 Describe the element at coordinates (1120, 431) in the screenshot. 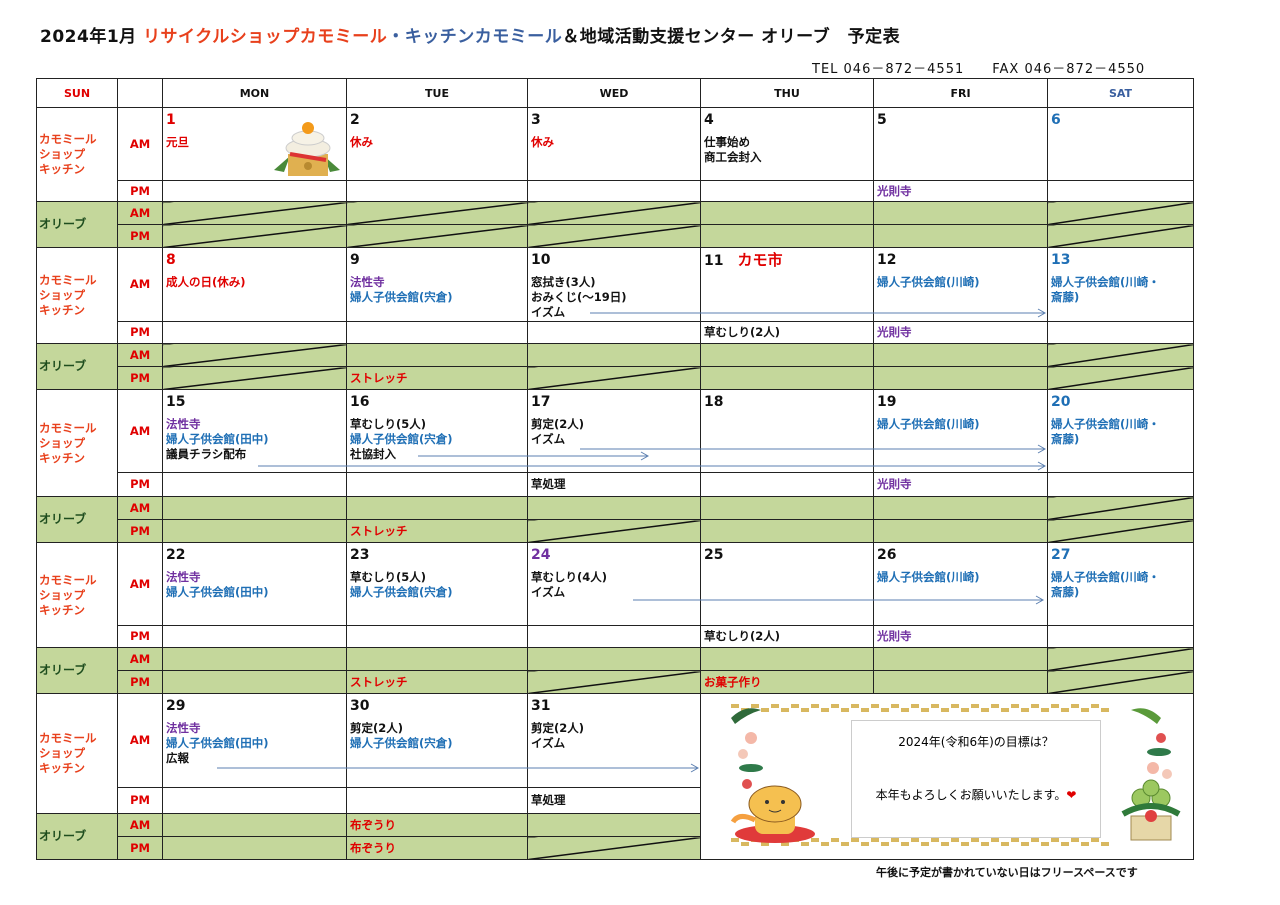

I see `day-cell-am: 20 婦人子供会館(川崎・ 斎藤)` at that location.